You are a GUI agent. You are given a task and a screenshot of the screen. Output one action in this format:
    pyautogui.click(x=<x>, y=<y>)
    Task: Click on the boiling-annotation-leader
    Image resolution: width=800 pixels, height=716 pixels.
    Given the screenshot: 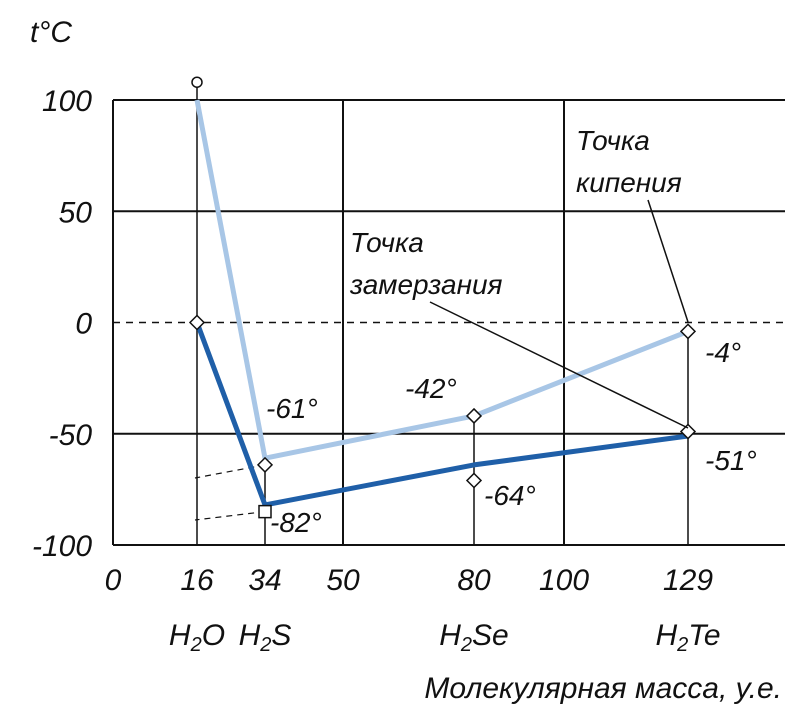 What is the action you would take?
    pyautogui.click(x=668, y=261)
    